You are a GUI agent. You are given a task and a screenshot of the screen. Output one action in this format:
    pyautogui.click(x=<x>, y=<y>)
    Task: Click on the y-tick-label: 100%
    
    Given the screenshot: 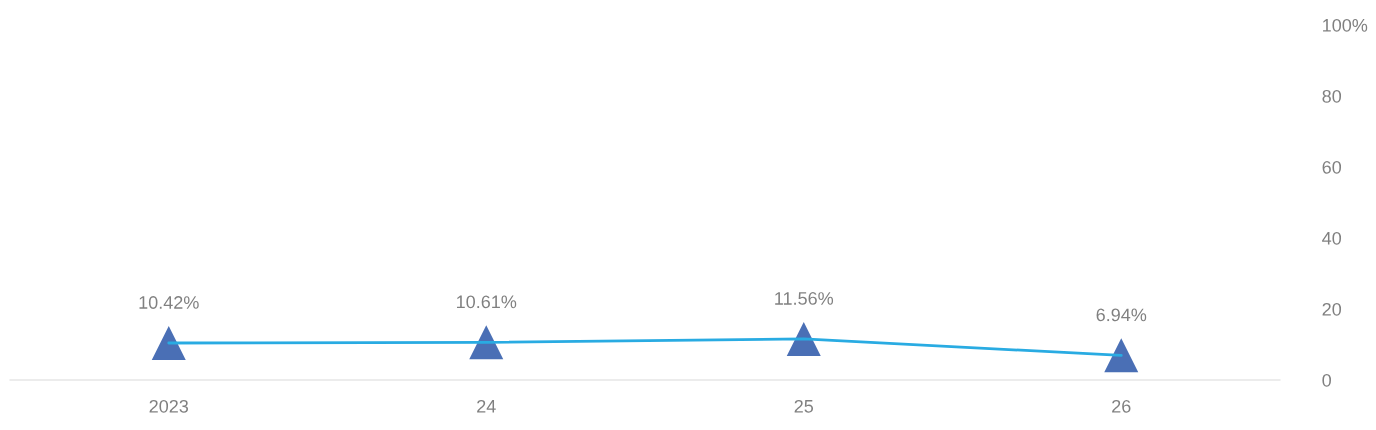 What is the action you would take?
    pyautogui.click(x=1345, y=25)
    